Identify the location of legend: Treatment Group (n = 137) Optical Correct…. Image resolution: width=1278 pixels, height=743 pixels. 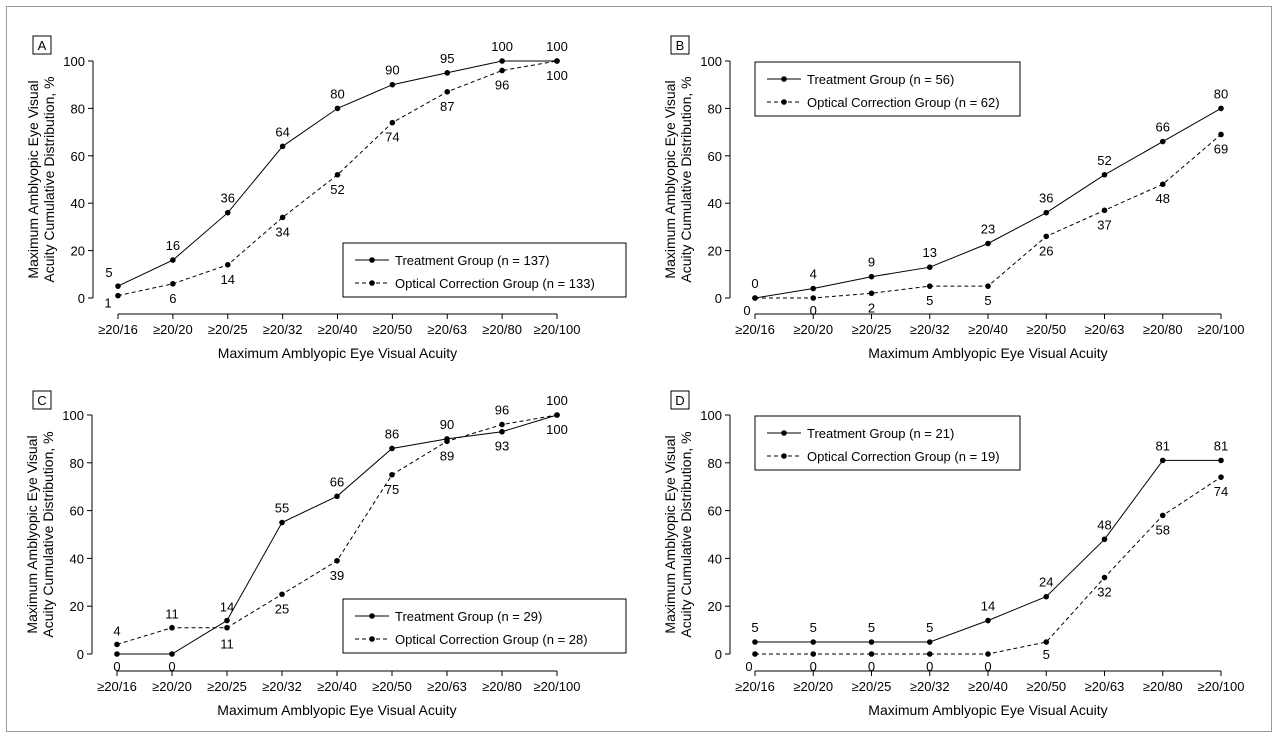
(484, 270).